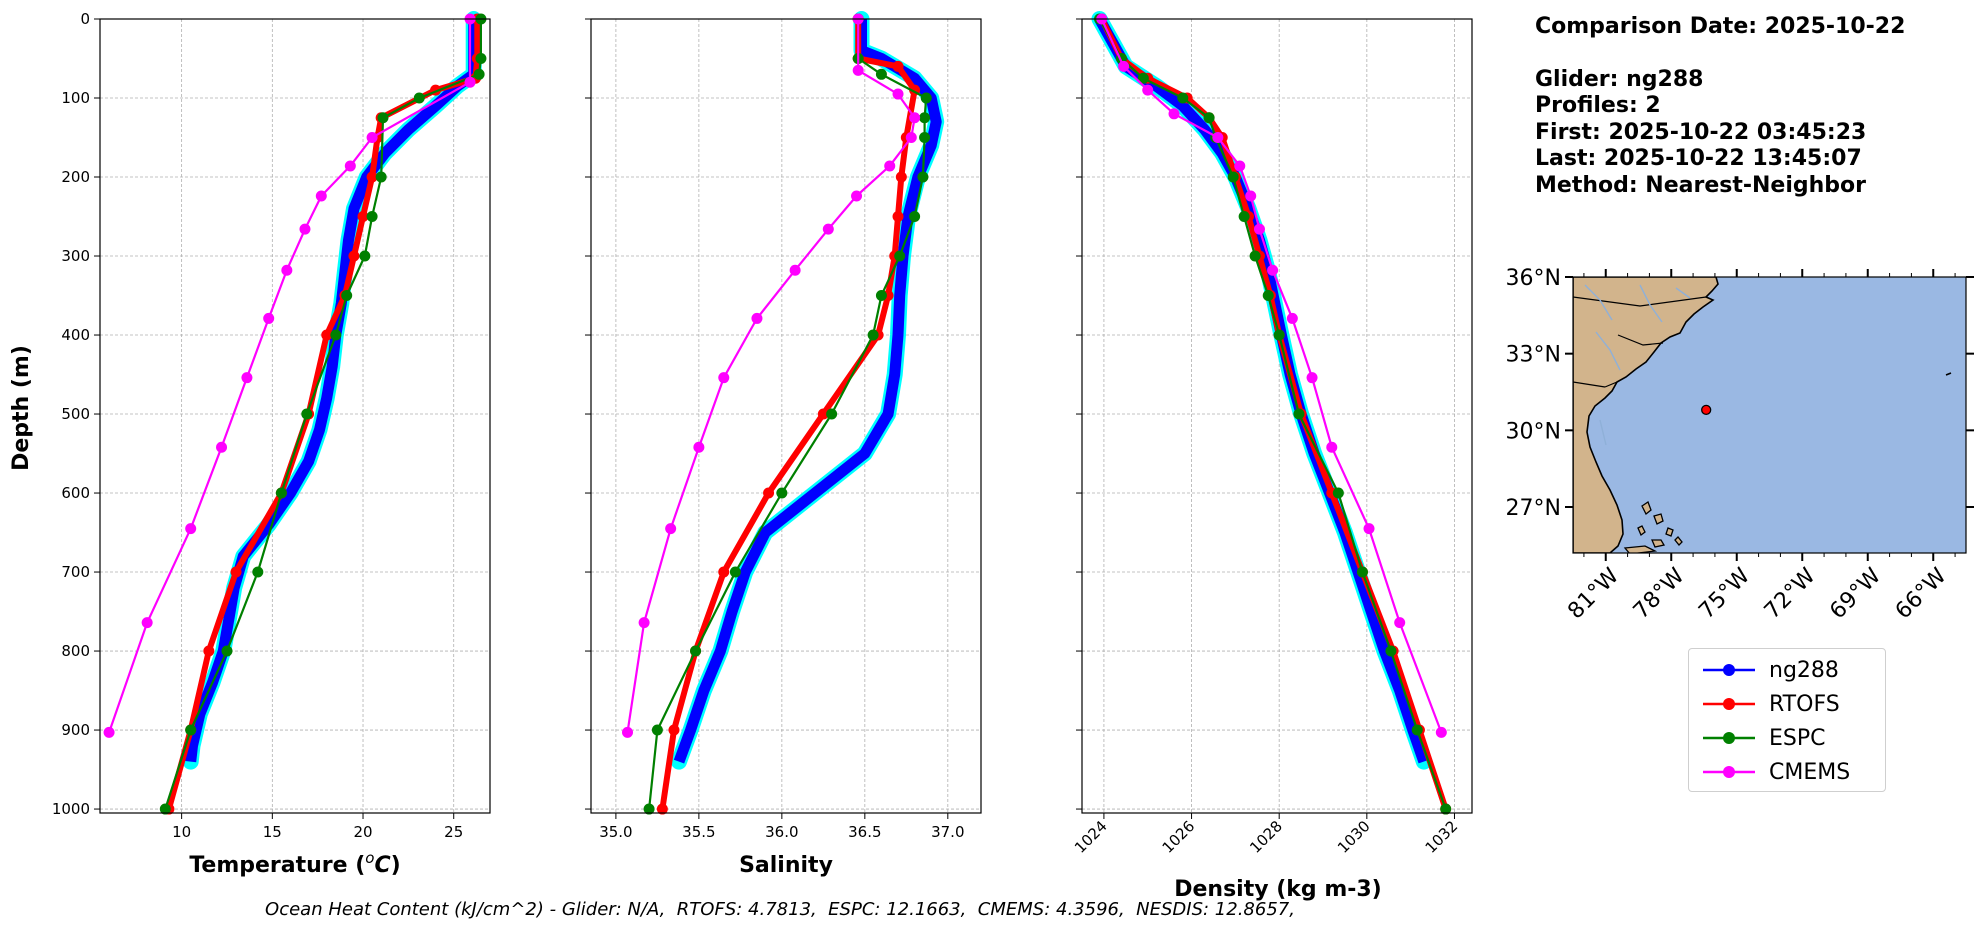  What do you see at coordinates (71, 809) in the screenshot?
I see `y-tick-label: 1000` at bounding box center [71, 809].